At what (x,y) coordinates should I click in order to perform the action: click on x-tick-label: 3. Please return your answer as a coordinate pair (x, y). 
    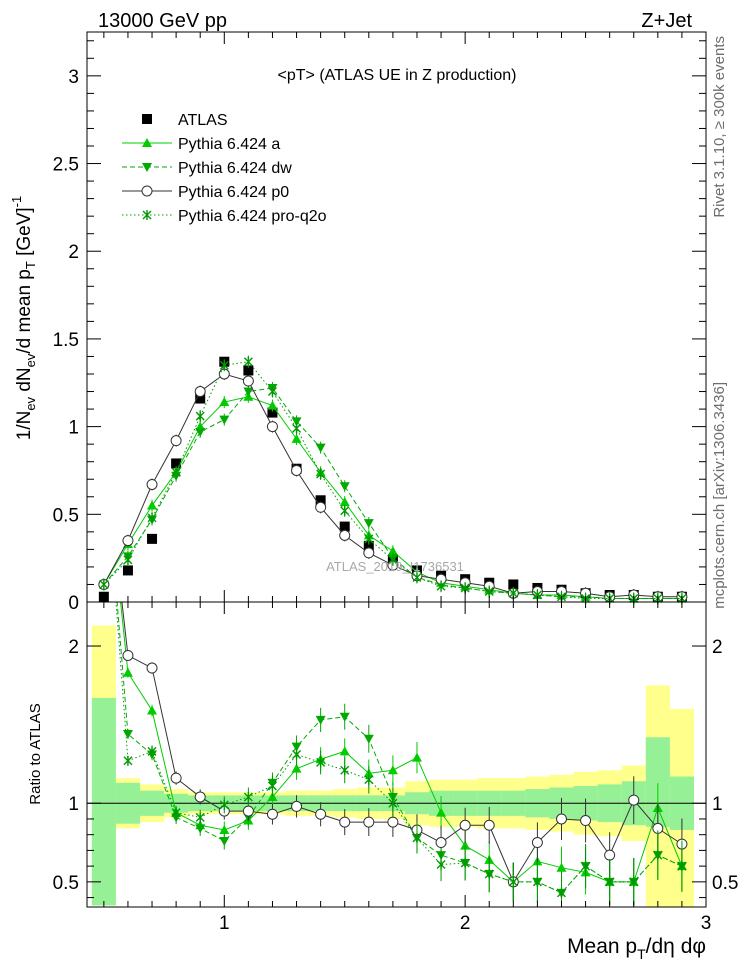
    Looking at the image, I should click on (706, 923).